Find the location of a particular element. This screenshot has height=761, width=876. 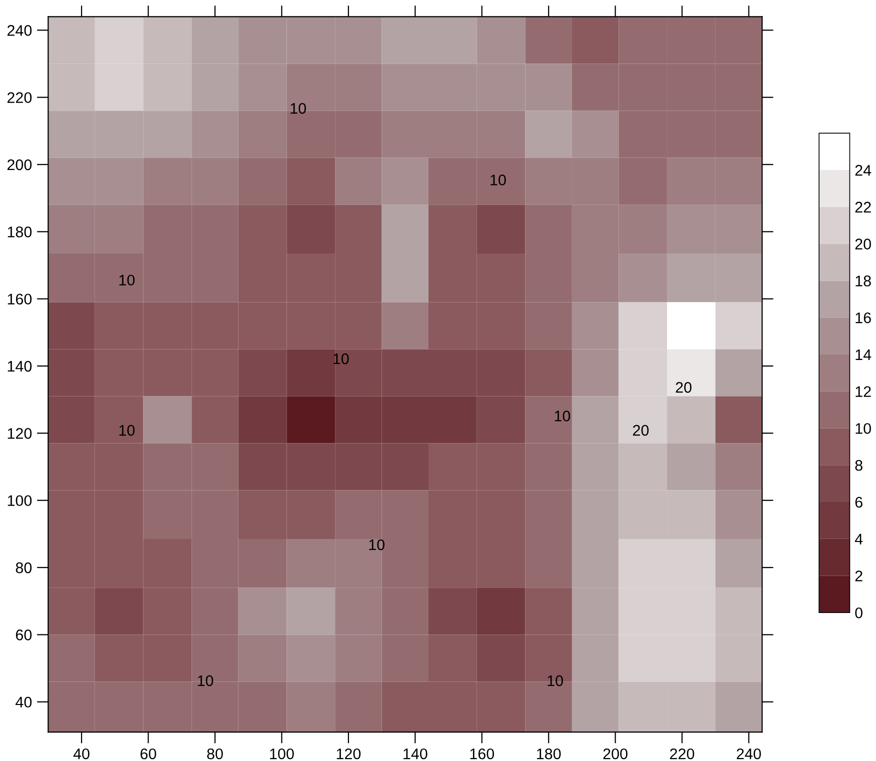

x-tick-label: 60 is located at coordinates (148, 754).